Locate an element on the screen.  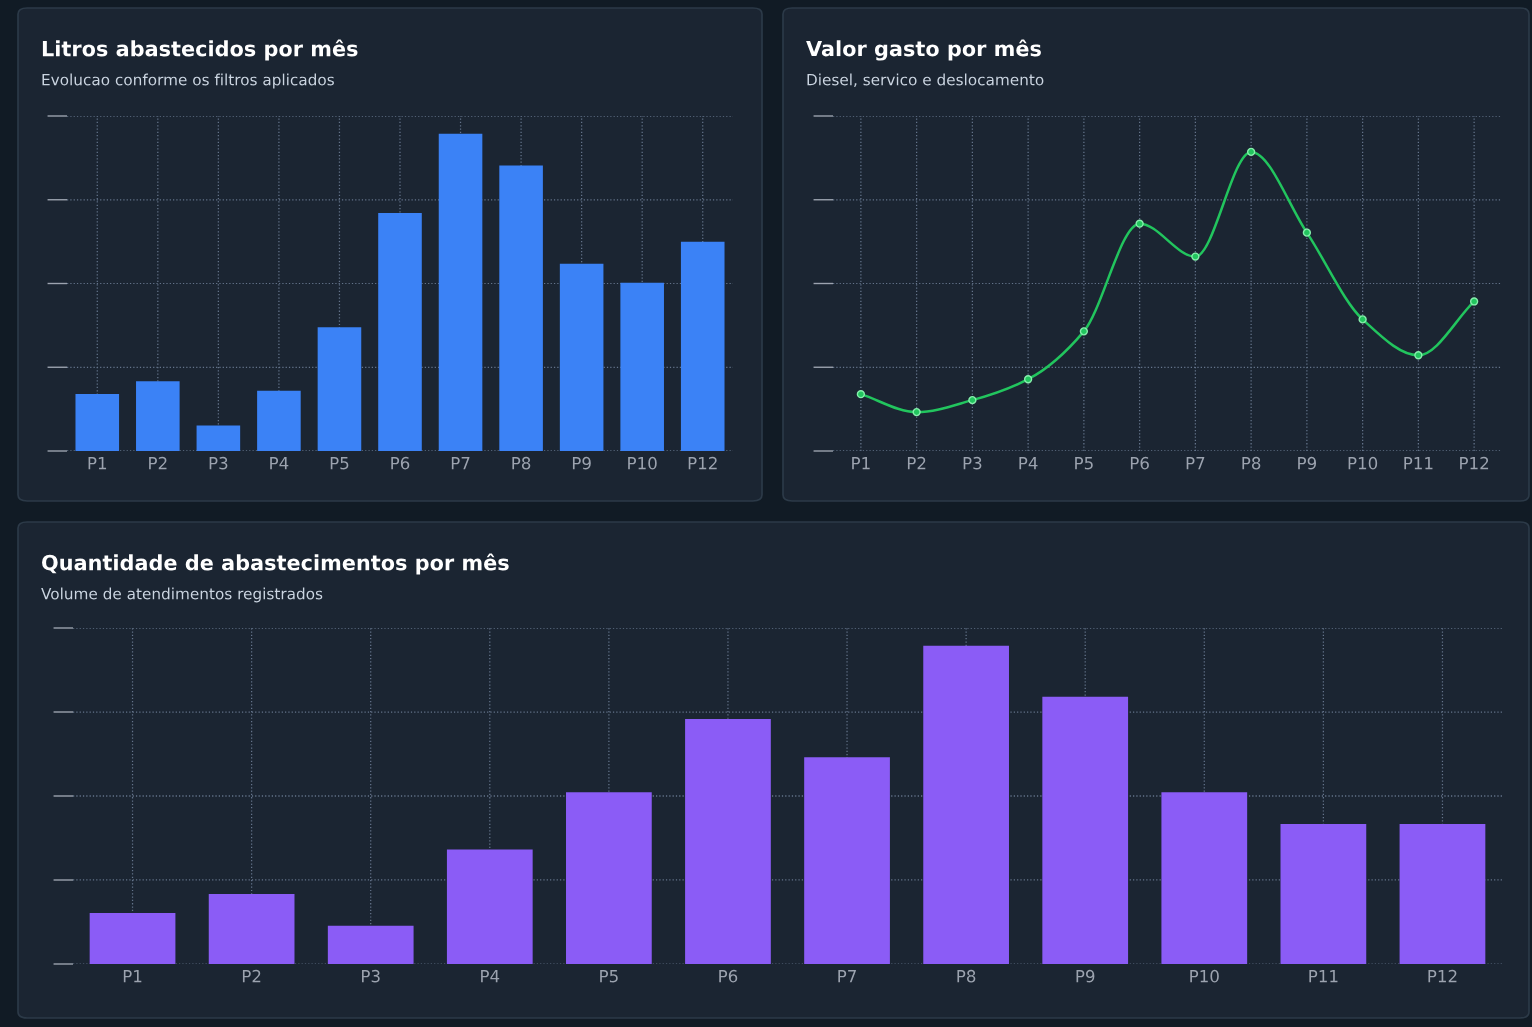
chart-title: Valor gasto por mês is located at coordinates (923, 50).